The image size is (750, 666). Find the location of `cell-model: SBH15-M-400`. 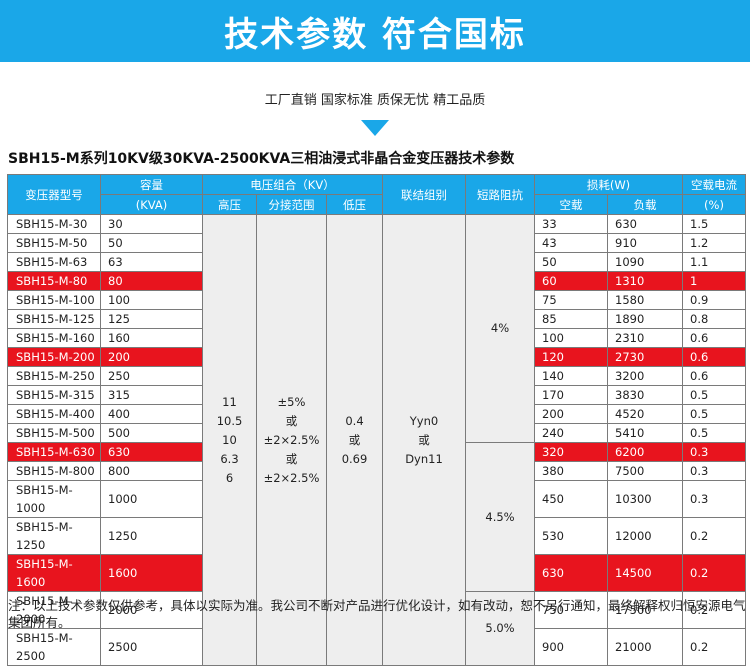

cell-model: SBH15-M-400 is located at coordinates (54, 414).